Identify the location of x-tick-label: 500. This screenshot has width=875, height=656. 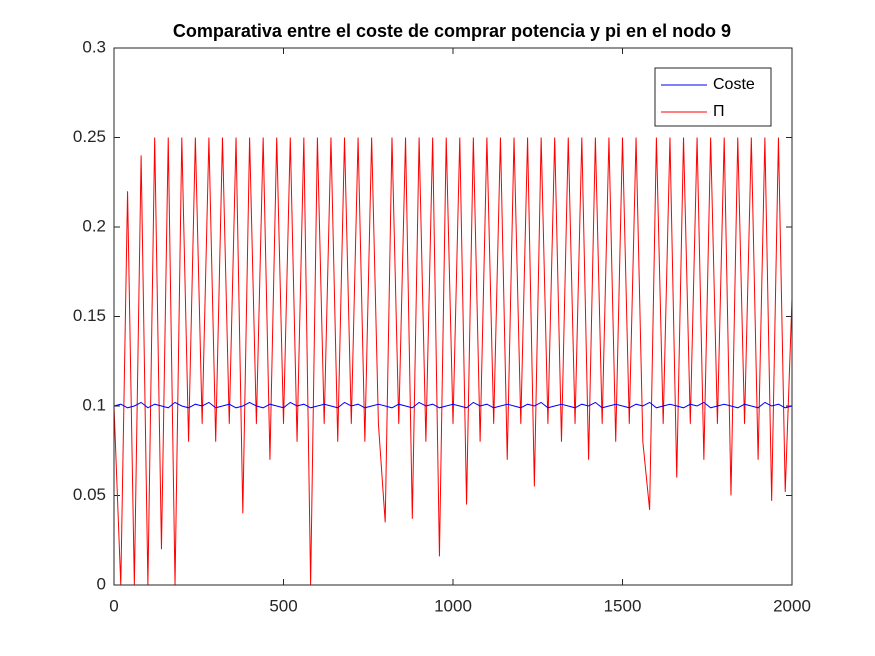
(283, 605).